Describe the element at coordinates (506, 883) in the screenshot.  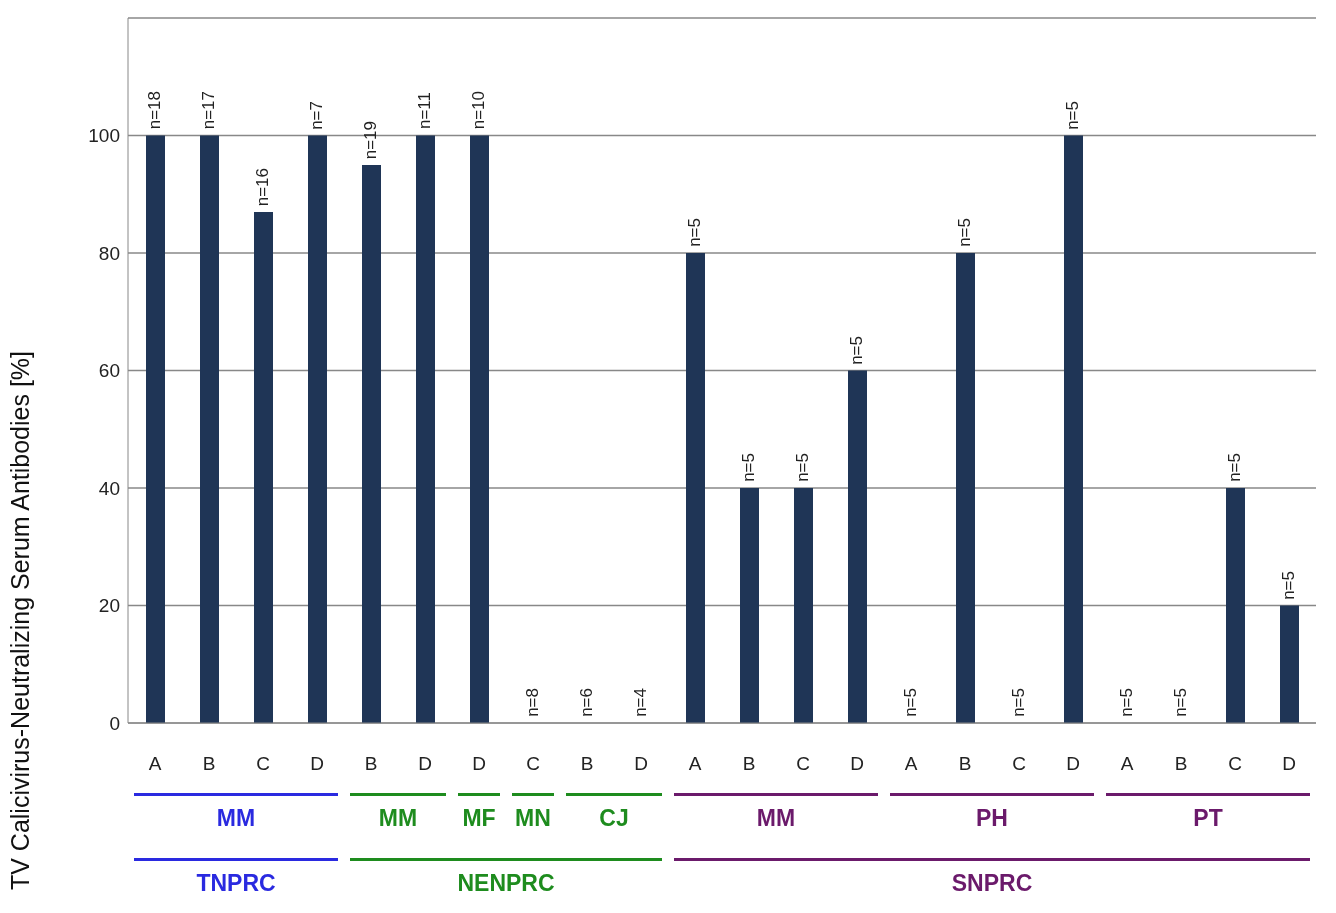
I see `text: NENPRC` at that location.